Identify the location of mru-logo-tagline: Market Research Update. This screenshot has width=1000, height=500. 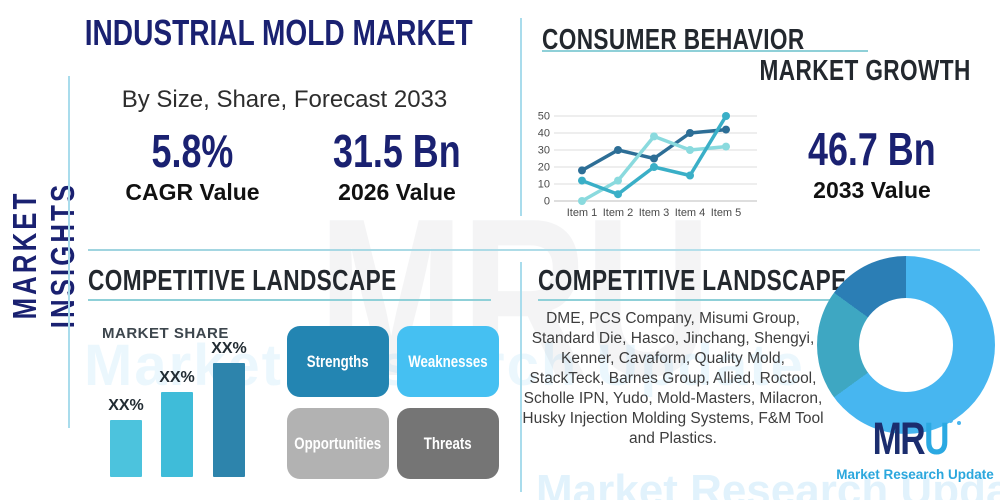
(915, 474).